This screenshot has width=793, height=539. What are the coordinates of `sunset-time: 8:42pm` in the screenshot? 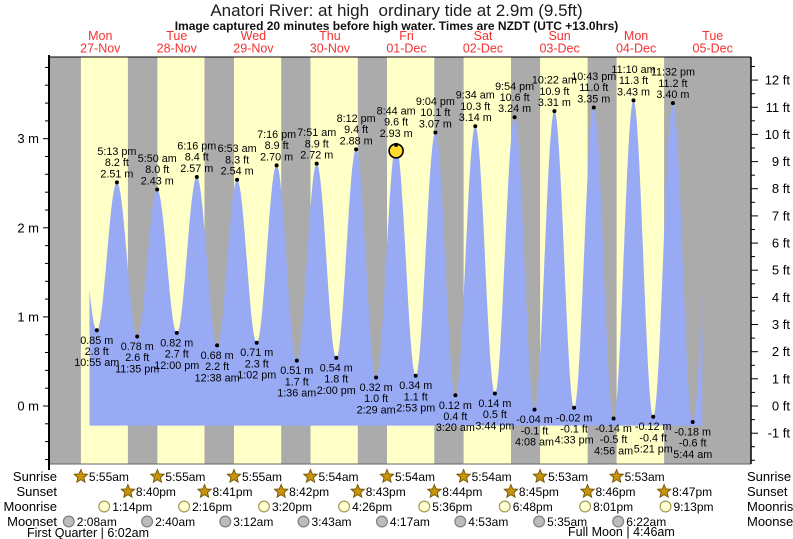 It's located at (309, 492).